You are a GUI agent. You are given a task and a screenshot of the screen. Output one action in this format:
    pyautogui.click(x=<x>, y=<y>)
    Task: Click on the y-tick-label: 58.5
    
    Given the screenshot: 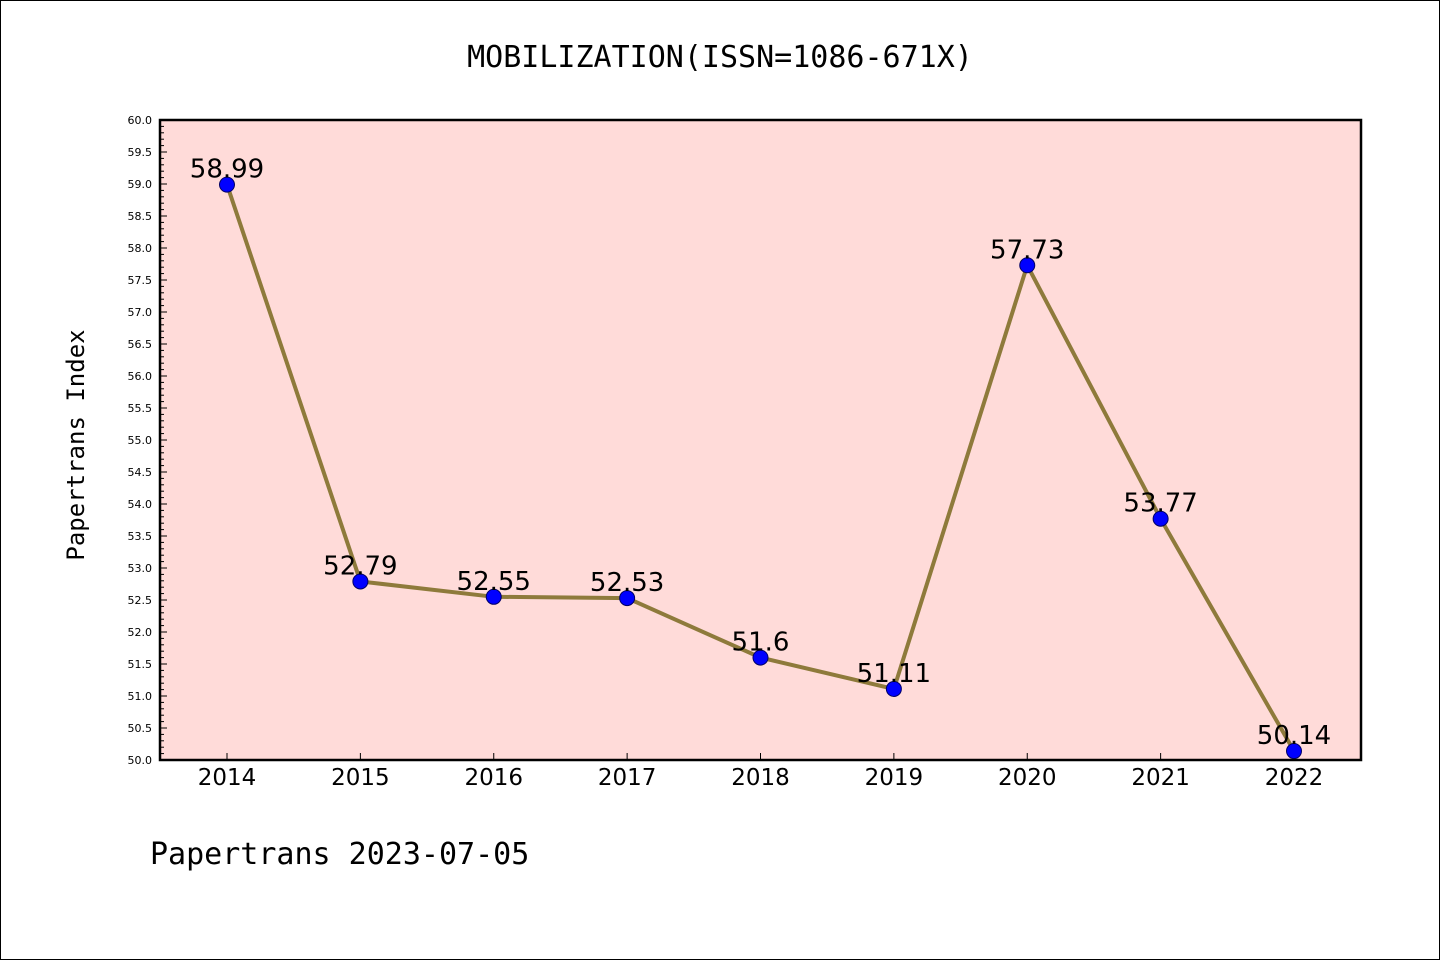 What is the action you would take?
    pyautogui.click(x=140, y=216)
    